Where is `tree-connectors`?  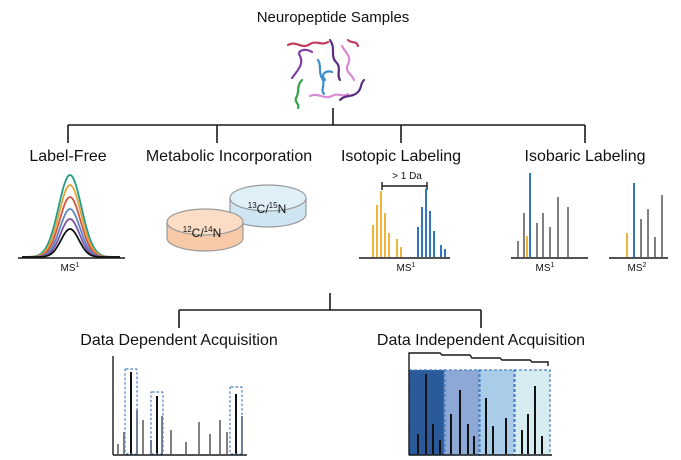
tree-connectors is located at coordinates (326, 125).